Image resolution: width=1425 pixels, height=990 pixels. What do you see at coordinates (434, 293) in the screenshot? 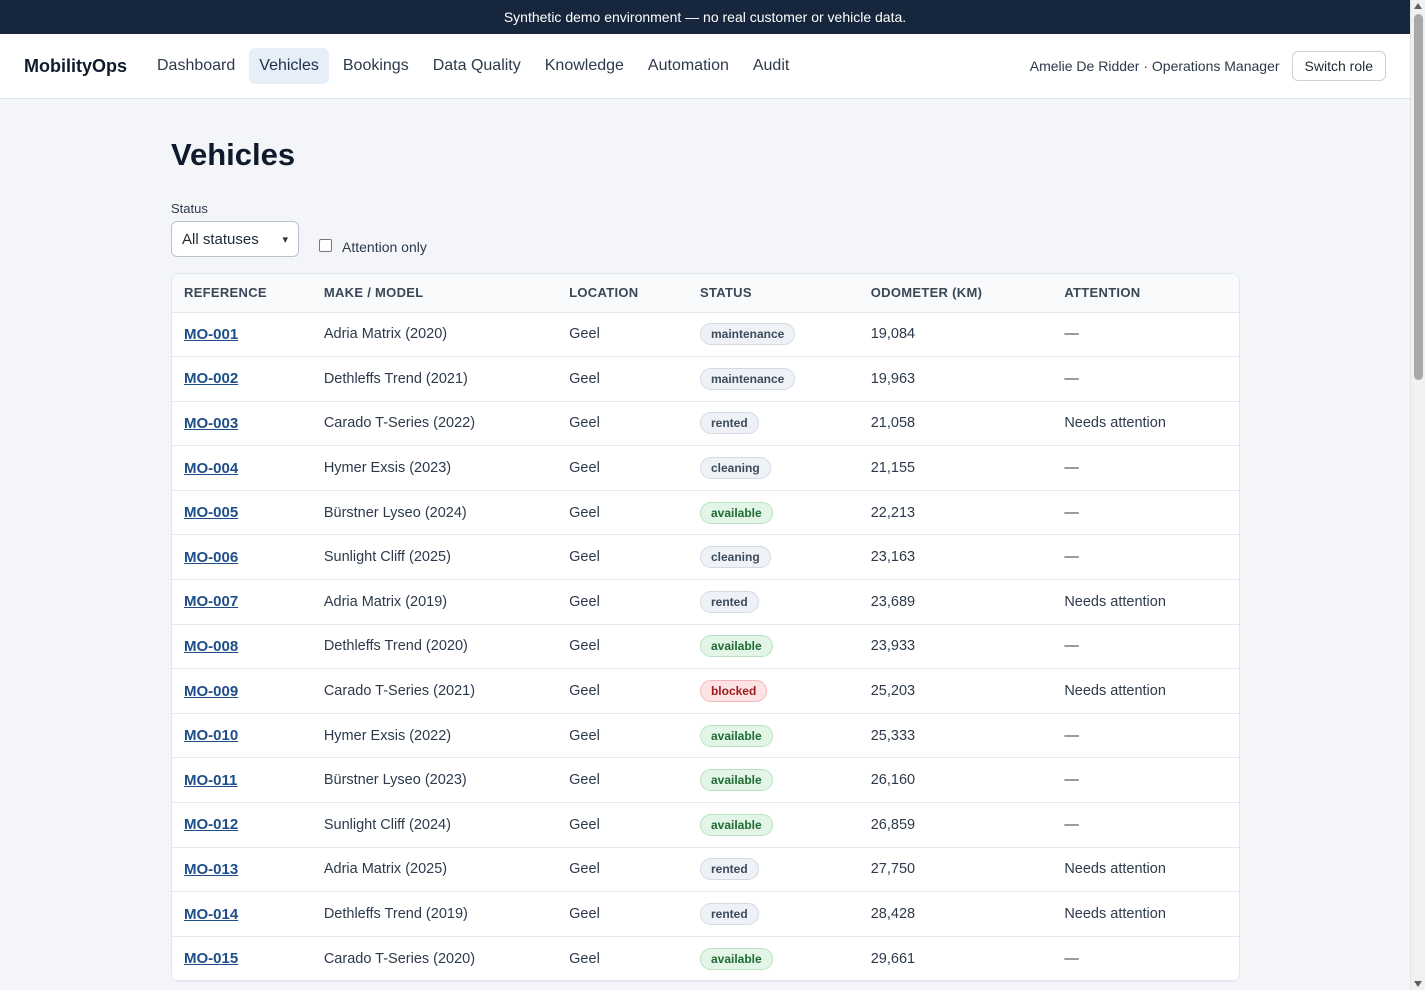
I see `column-header: MAKE / MODEL` at bounding box center [434, 293].